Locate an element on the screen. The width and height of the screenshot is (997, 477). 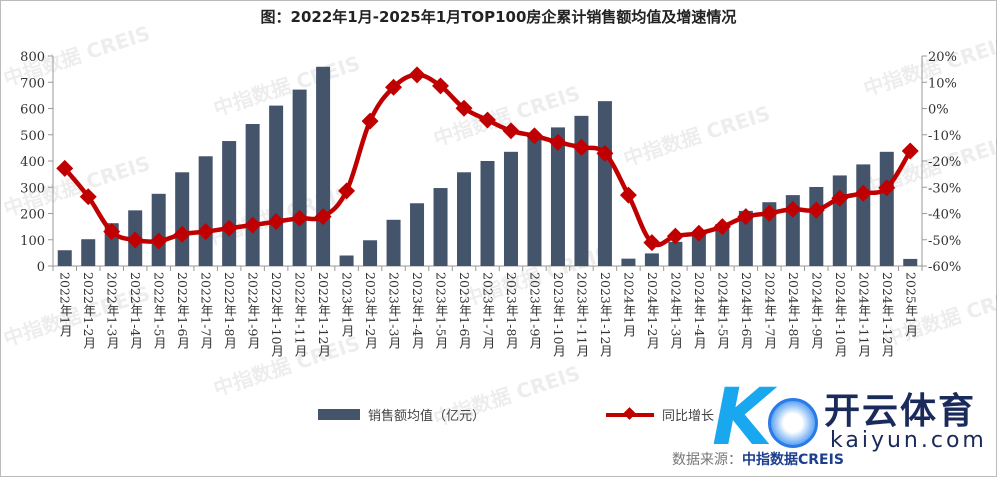
x-tick-label: 2022年1月 is located at coordinates (65, 304).